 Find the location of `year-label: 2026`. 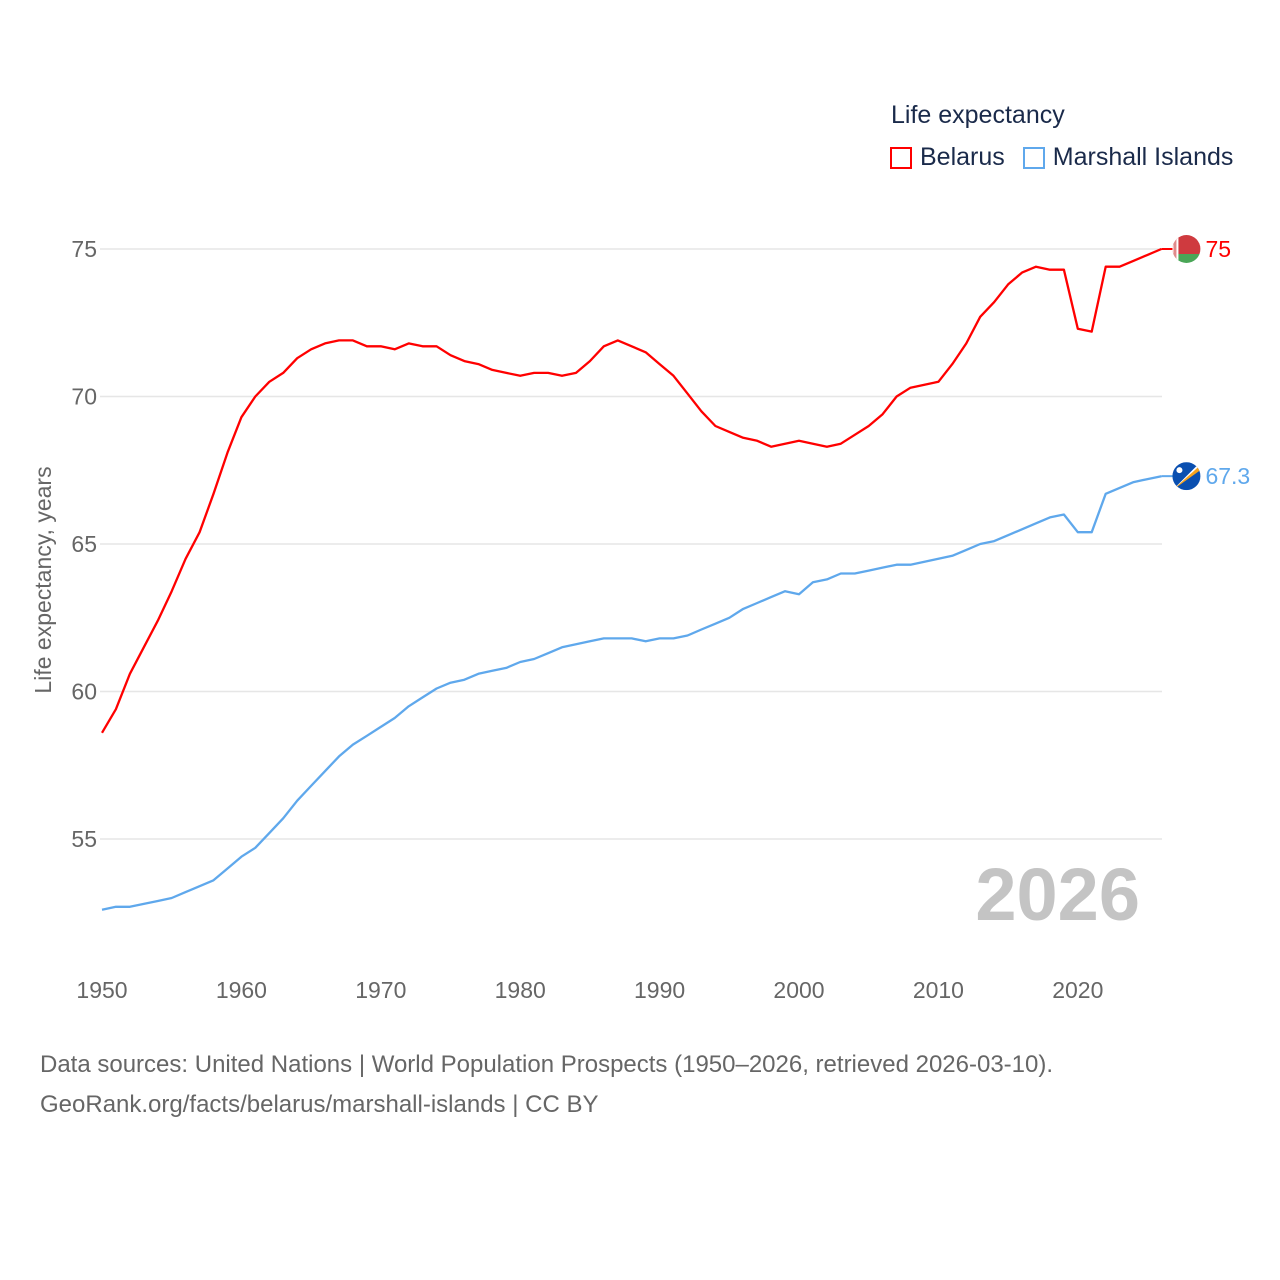

year-label: 2026 is located at coordinates (1057, 894).